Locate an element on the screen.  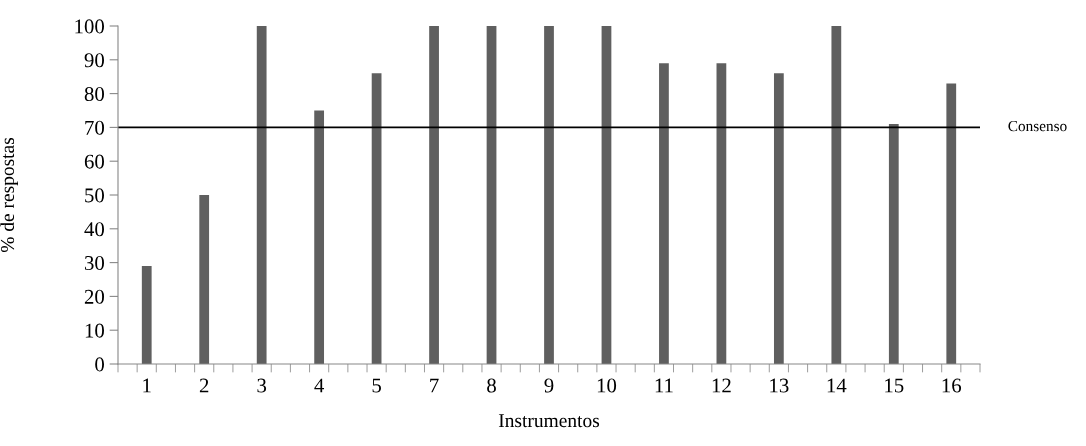
y-tick-label: 60 is located at coordinates (94, 161).